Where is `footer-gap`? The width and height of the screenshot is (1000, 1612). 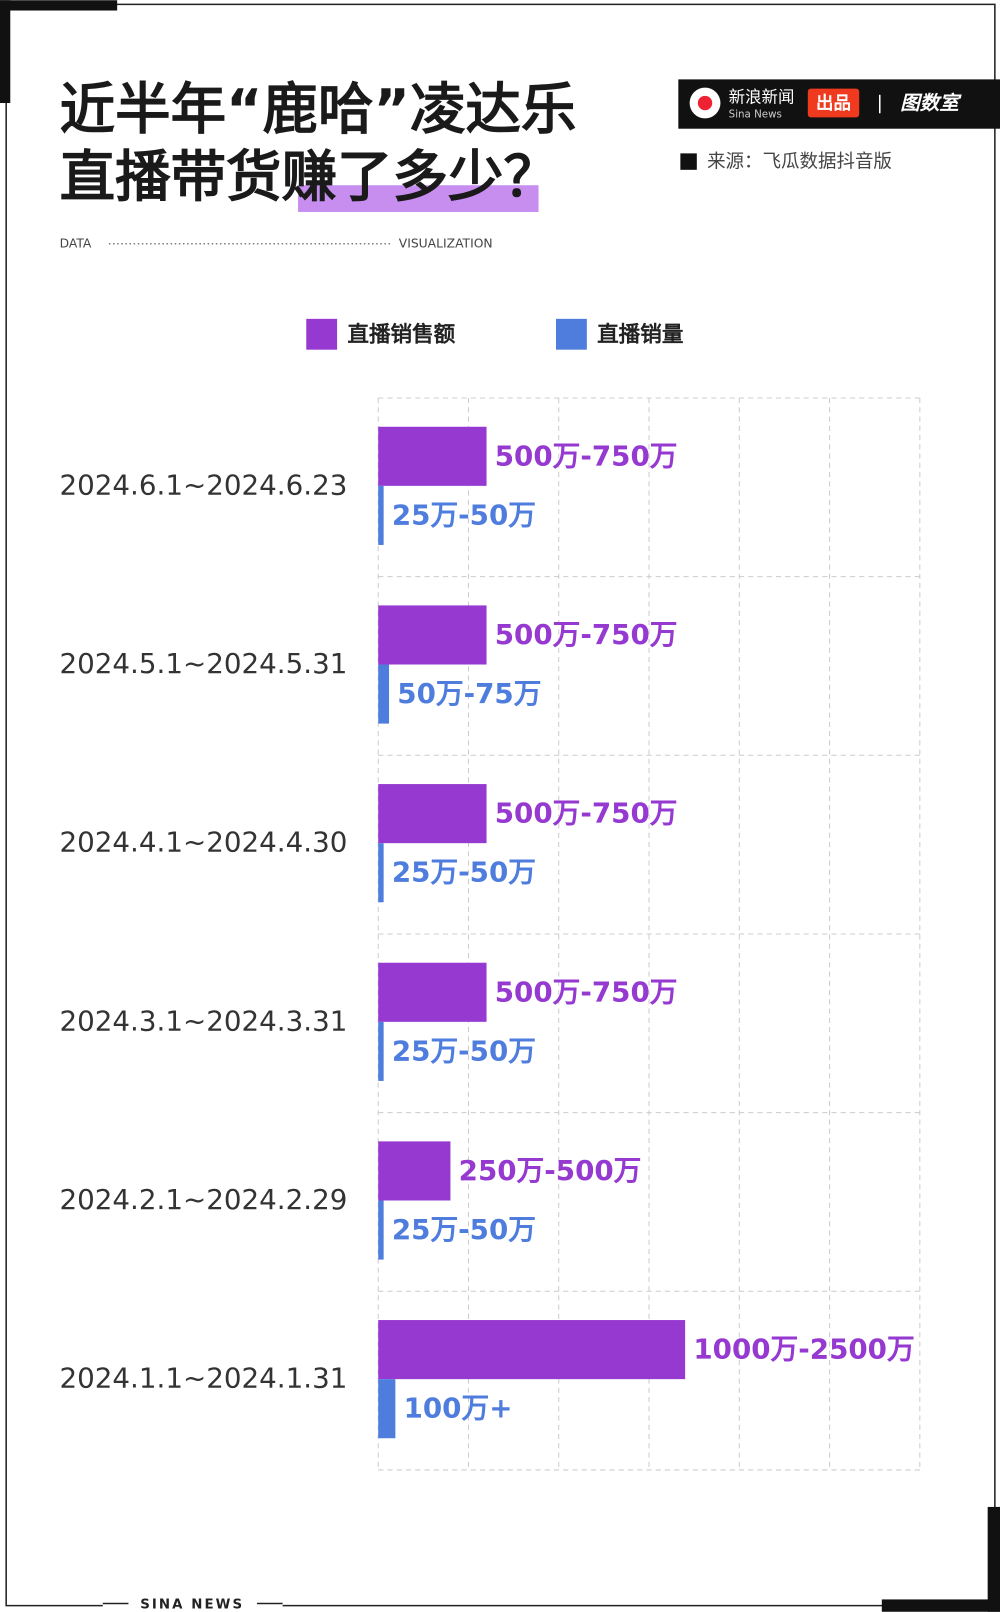 footer-gap is located at coordinates (192, 1601).